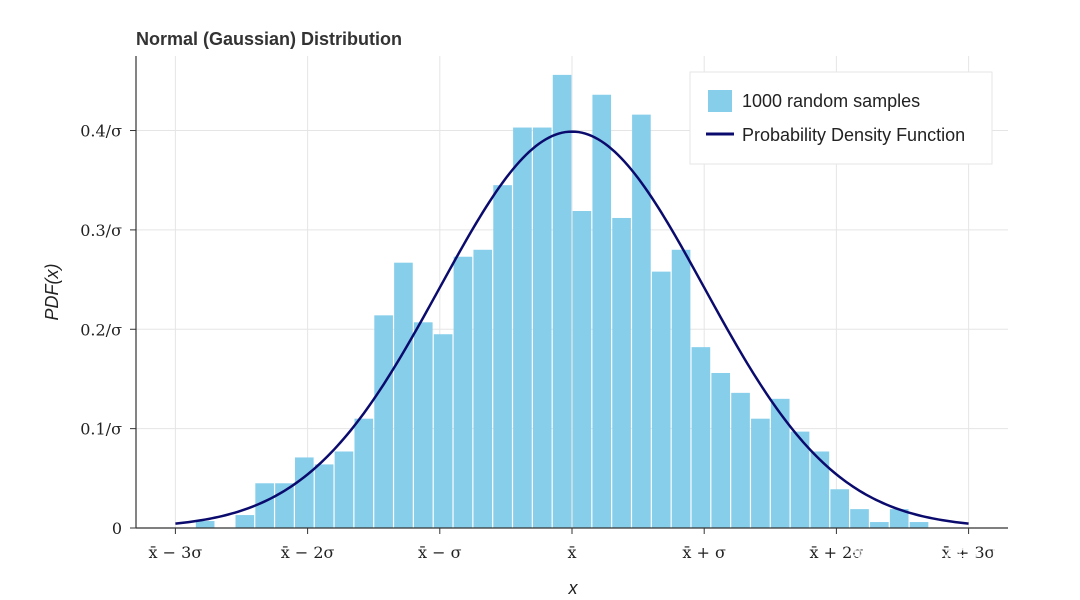 This screenshot has width=1080, height=600. Describe the element at coordinates (52, 292) in the screenshot. I see `y-axis-label: PDF(x)` at that location.